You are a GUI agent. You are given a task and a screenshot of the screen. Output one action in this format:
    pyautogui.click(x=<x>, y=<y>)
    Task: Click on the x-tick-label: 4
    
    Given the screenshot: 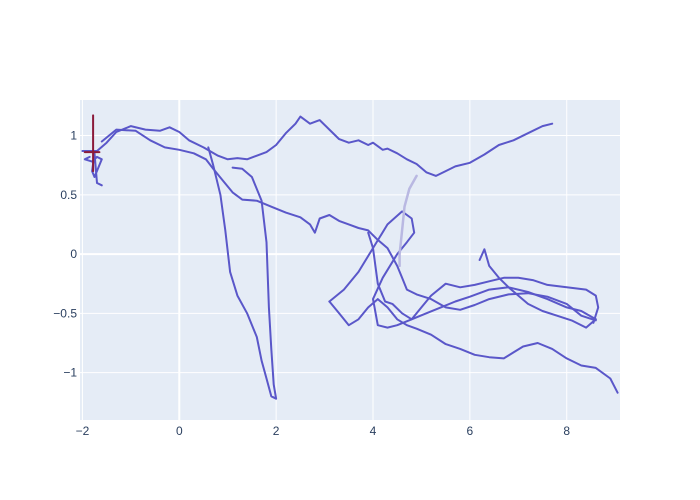 What is the action you would take?
    pyautogui.click(x=373, y=431)
    